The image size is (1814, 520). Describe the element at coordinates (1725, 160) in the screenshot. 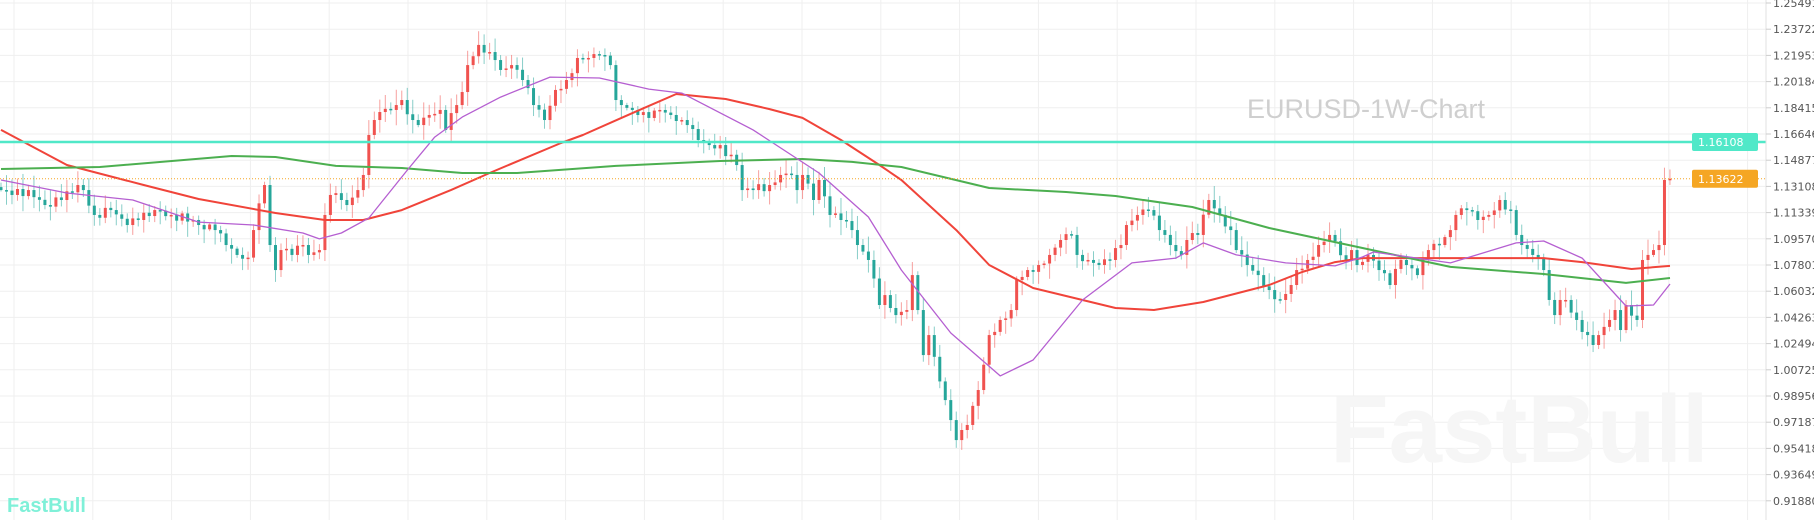

I see `price-tags: 1.16108 1.13622` at that location.